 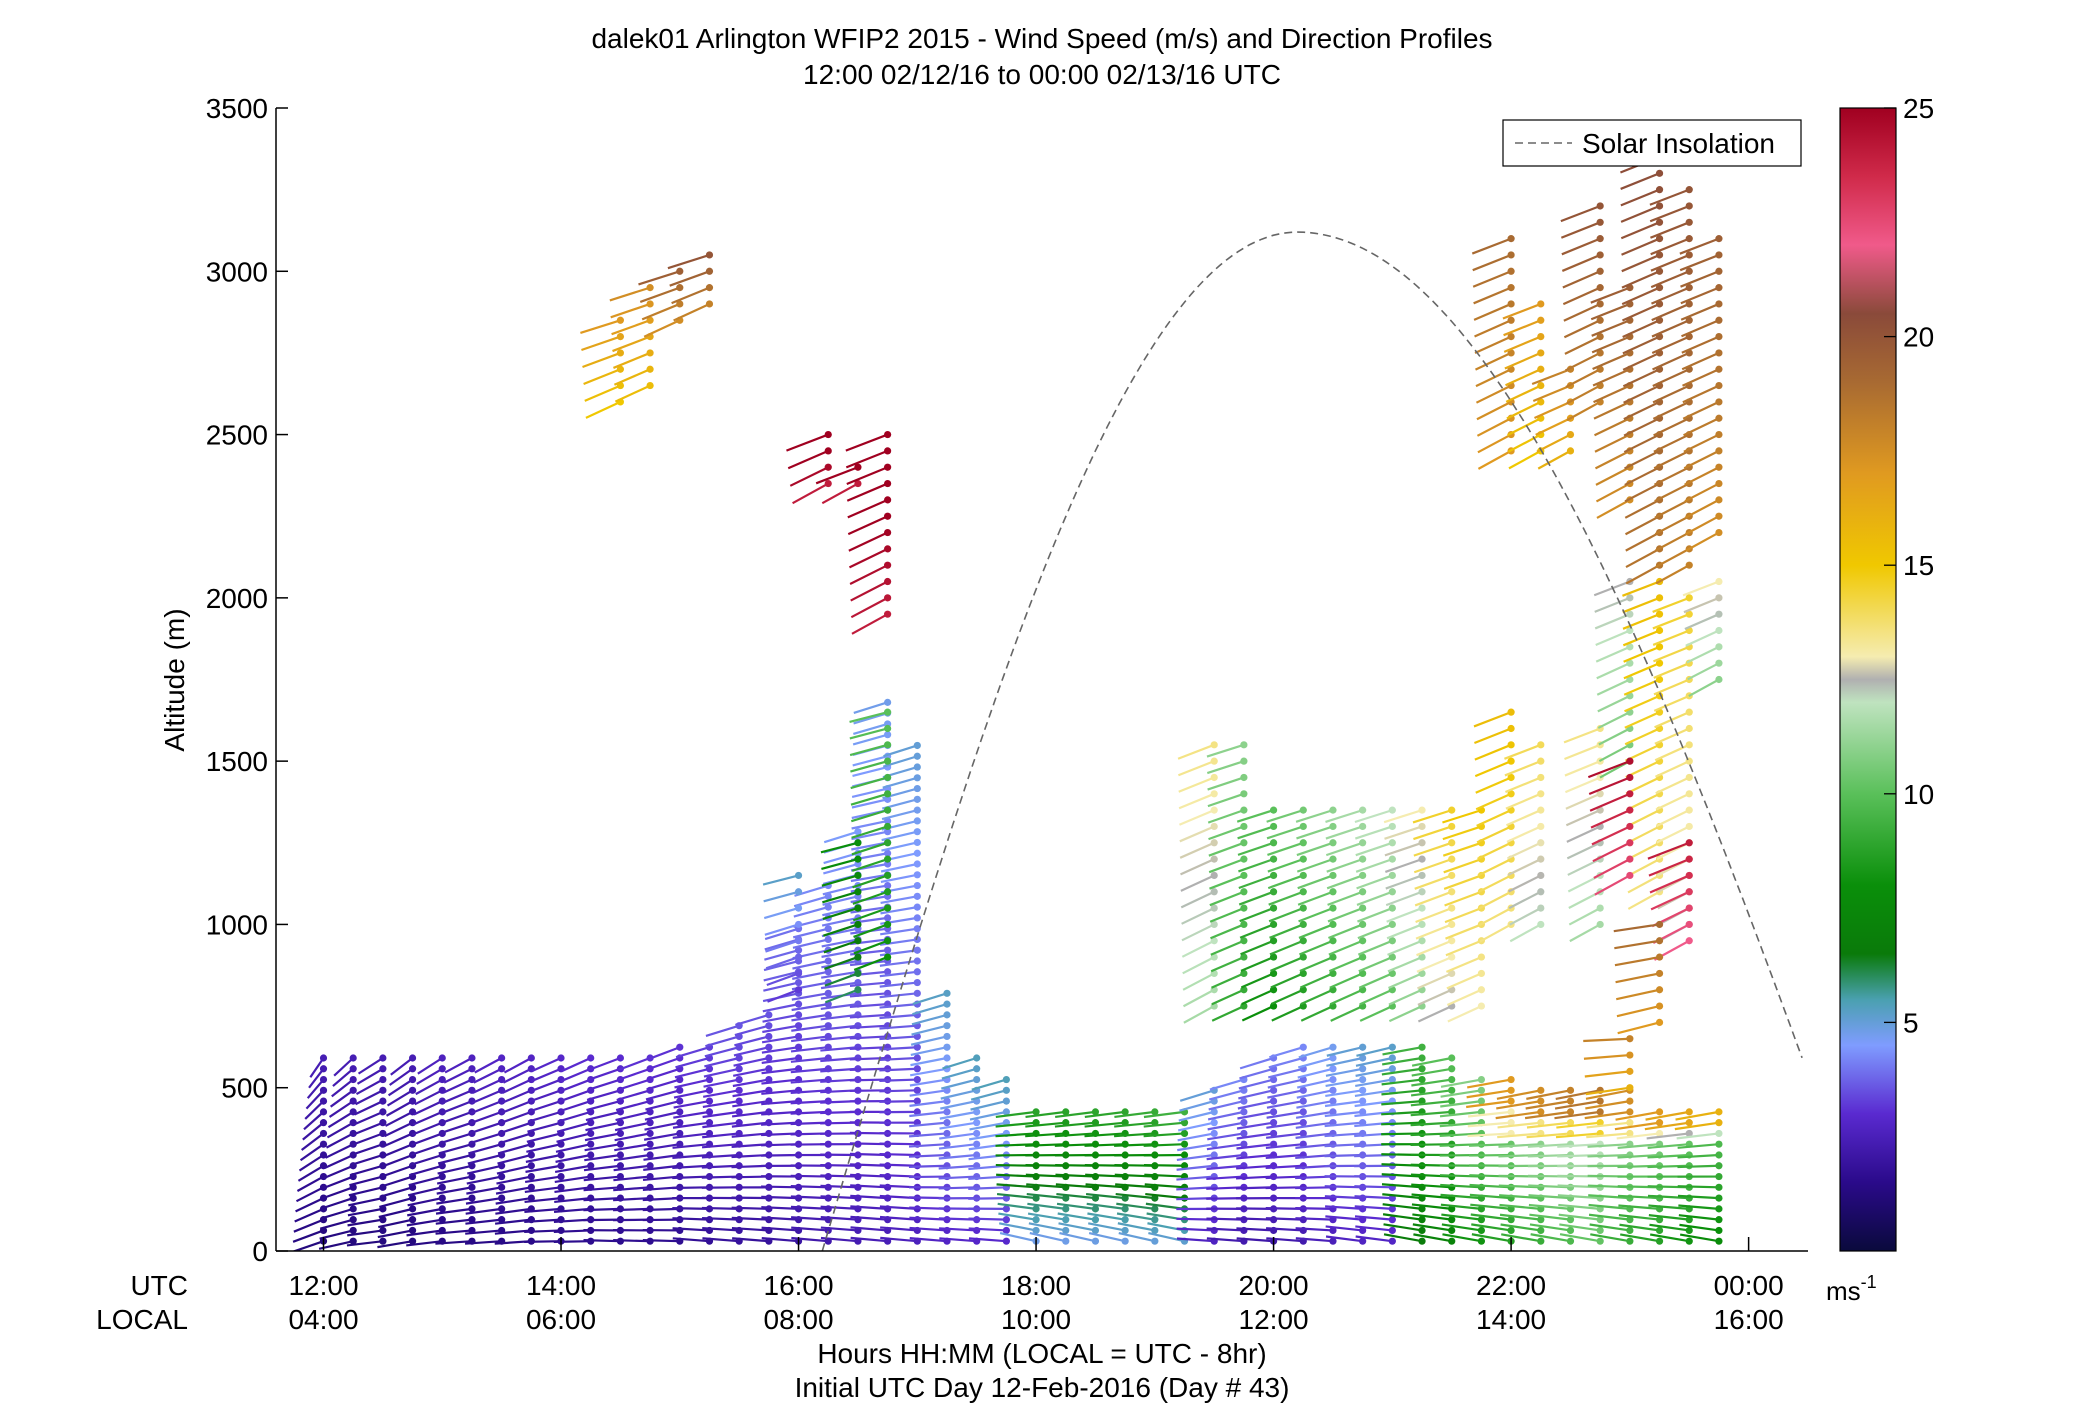 I want to click on x-tick-label-local: 16:00, so click(x=1749, y=1319).